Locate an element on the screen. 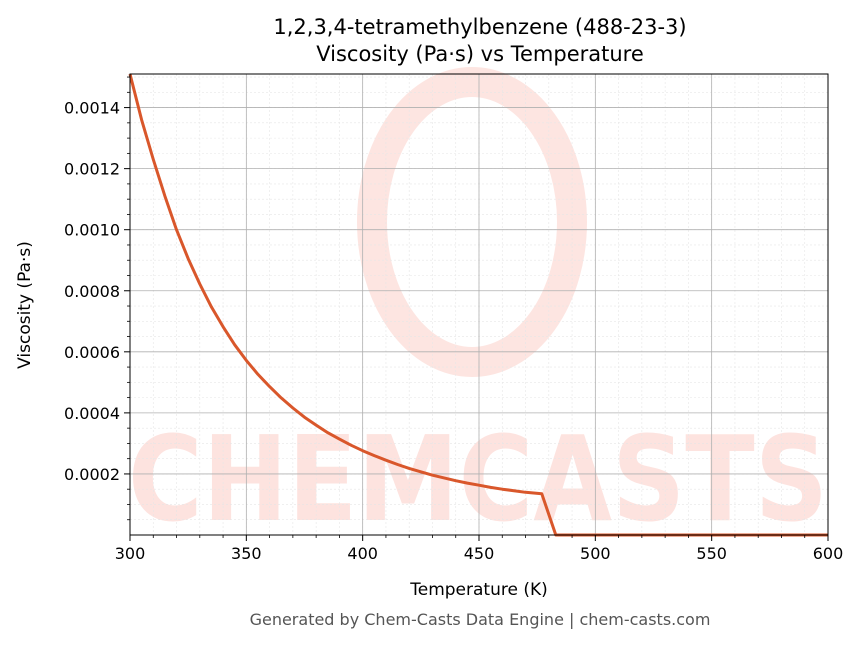 This screenshot has width=863, height=648. y-tick-label: 0.0014 is located at coordinates (92, 108).